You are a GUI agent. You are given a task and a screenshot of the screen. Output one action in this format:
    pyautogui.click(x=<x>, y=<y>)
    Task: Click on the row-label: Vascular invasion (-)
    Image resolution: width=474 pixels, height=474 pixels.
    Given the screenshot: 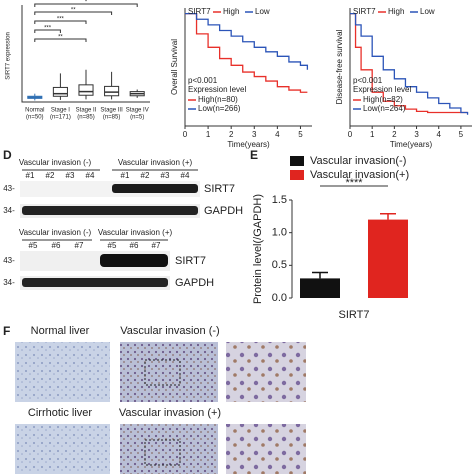 What is the action you would take?
    pyautogui.click(x=169, y=331)
    